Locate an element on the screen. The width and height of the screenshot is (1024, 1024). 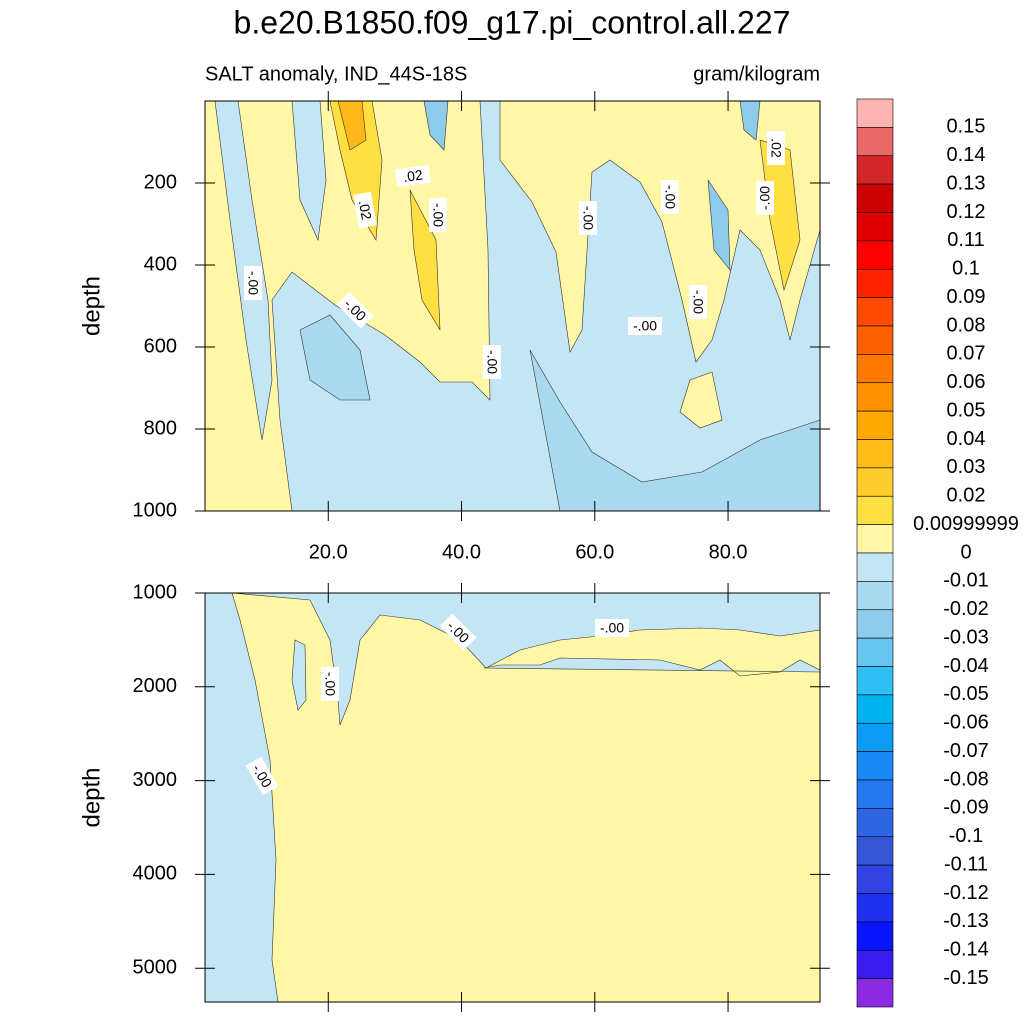
y-tick-label: 2000 is located at coordinates (155, 686).